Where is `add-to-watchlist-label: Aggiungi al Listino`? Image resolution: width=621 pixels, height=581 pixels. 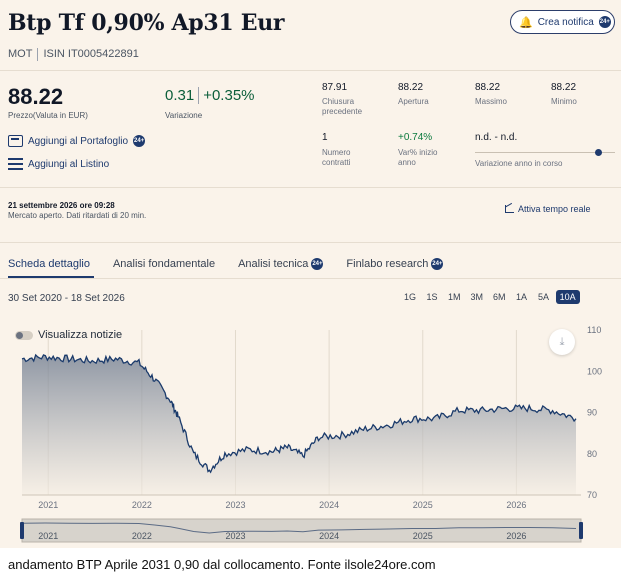
add-to-watchlist-label: Aggiungi al Listino is located at coordinates (69, 164).